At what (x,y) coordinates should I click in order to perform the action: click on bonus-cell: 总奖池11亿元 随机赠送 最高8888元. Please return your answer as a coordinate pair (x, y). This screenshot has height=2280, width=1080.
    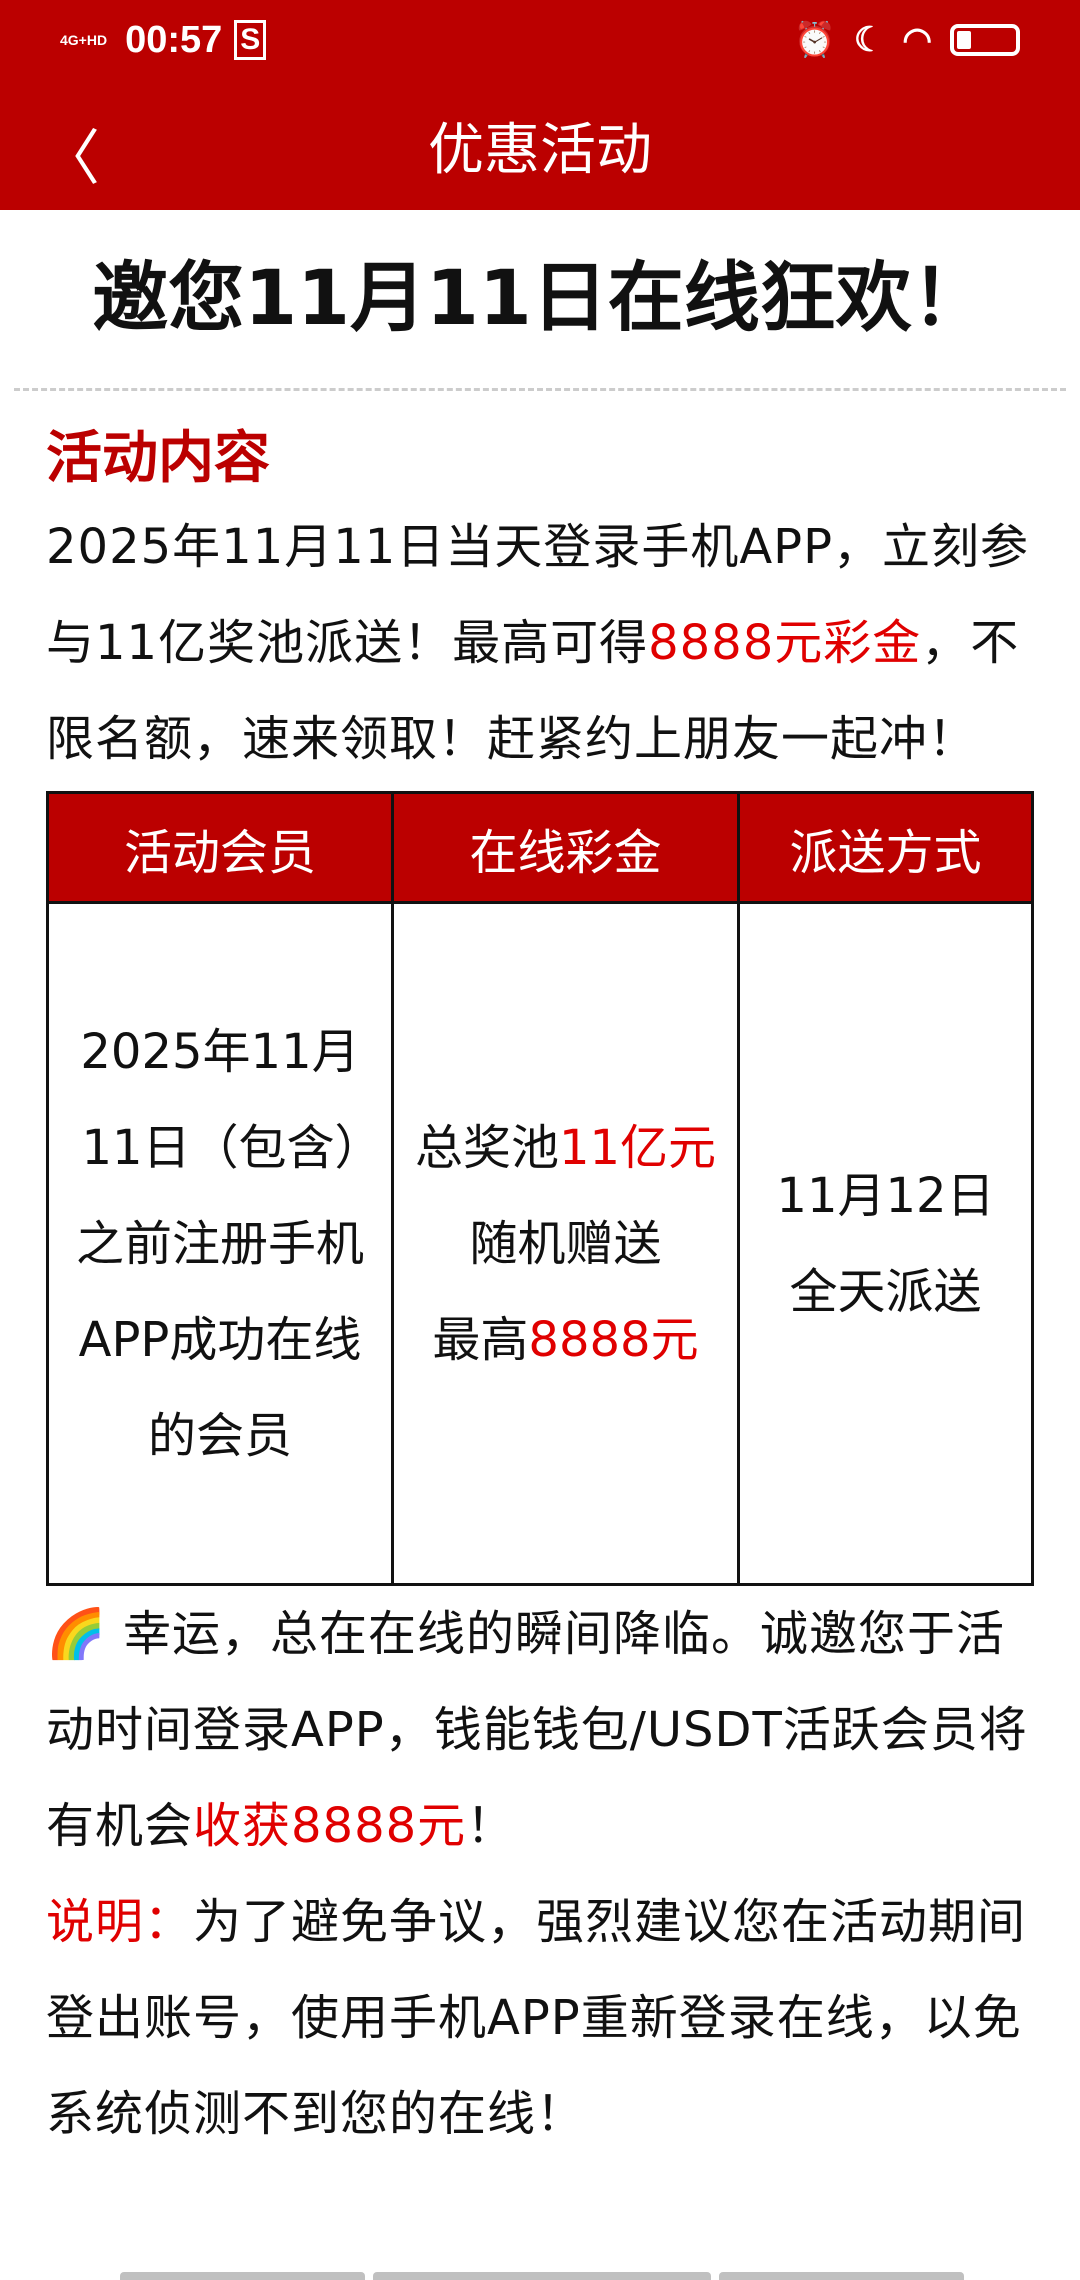
    Looking at the image, I should click on (565, 1243).